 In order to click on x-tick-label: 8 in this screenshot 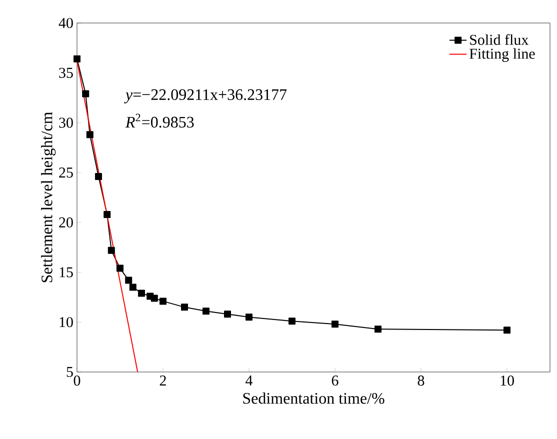, I will do `click(421, 381)`.